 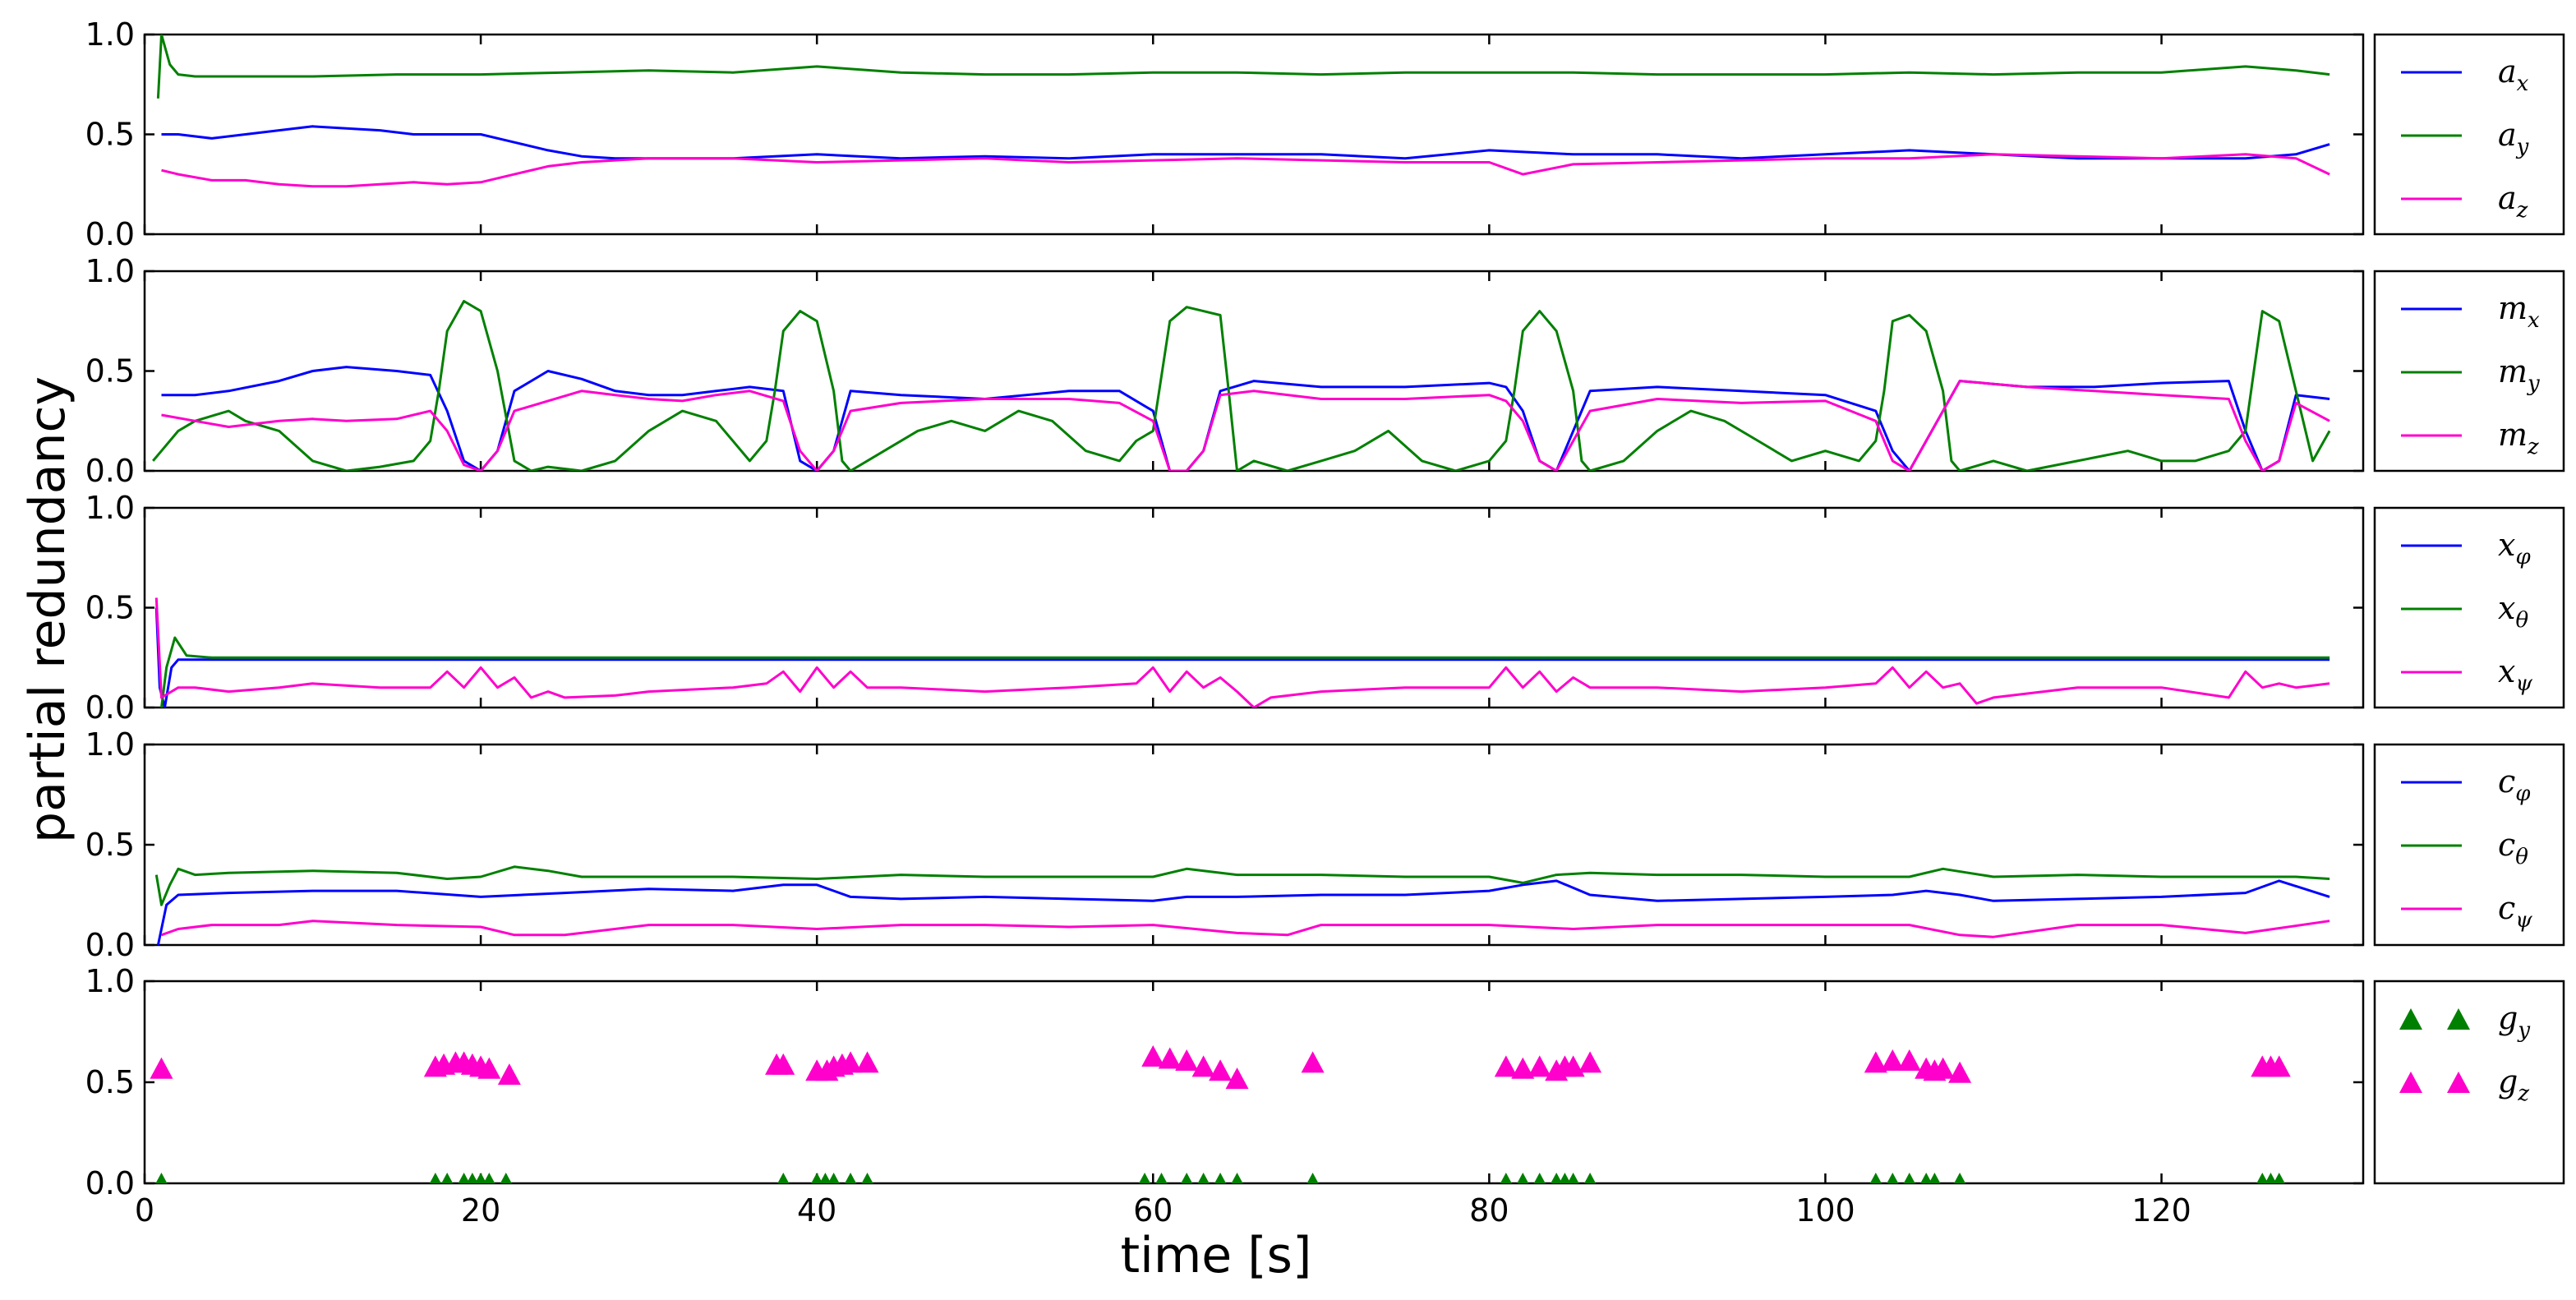 What do you see at coordinates (2518, 438) in the screenshot?
I see `legend-label: mz` at bounding box center [2518, 438].